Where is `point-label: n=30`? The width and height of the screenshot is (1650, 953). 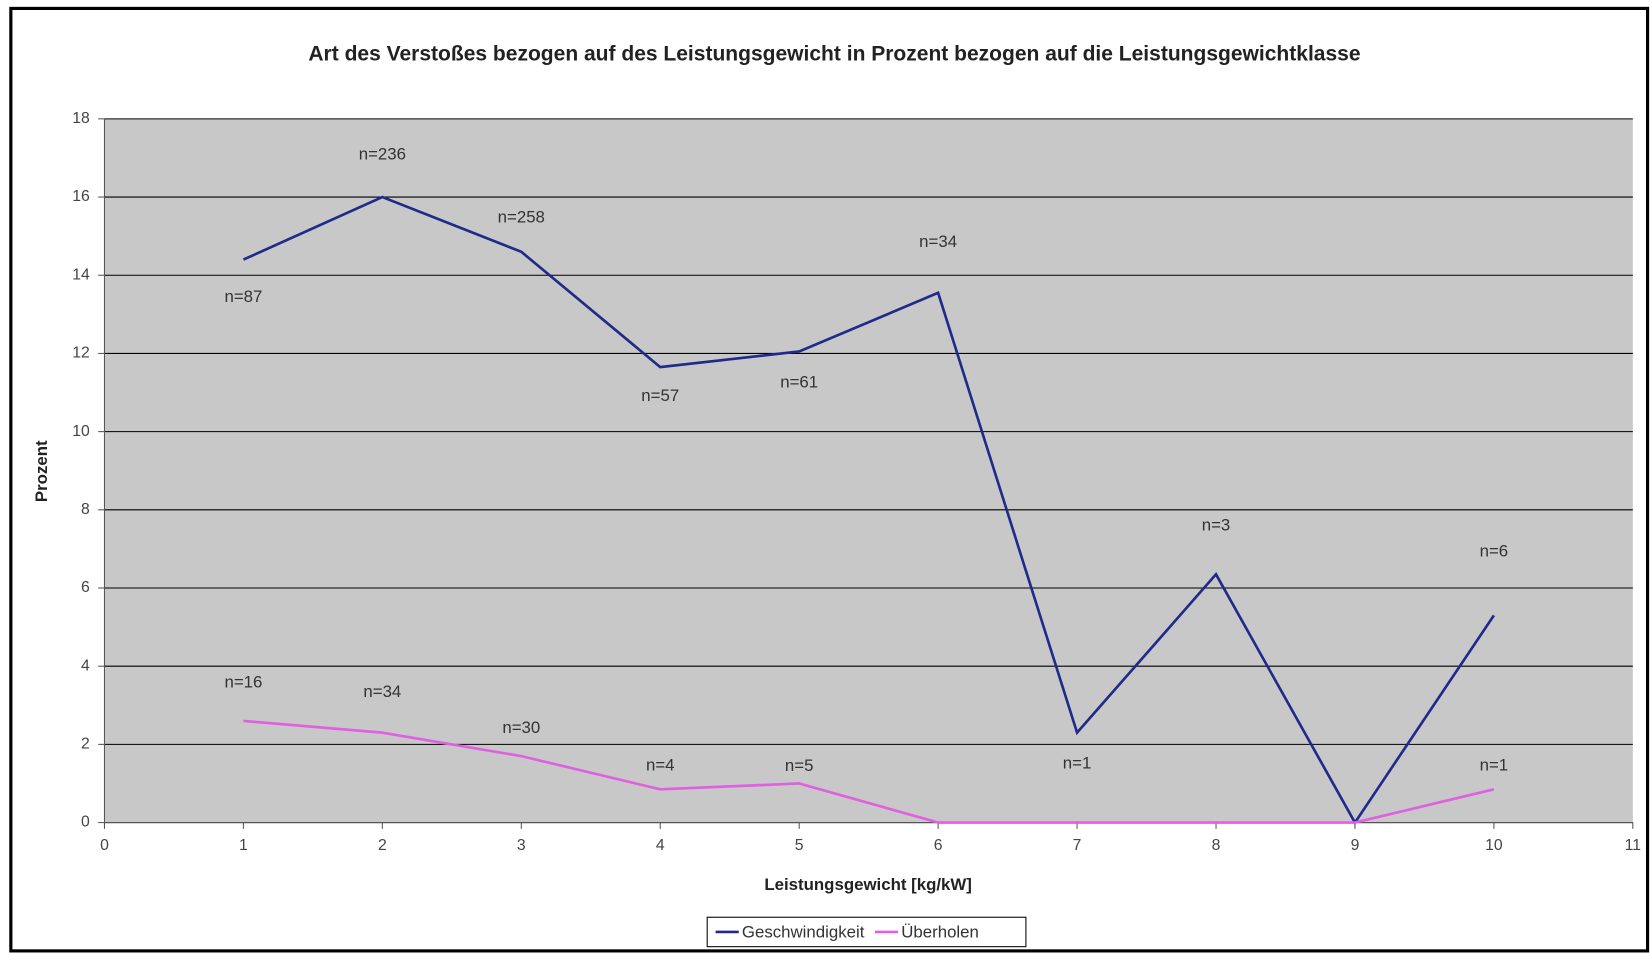 point-label: n=30 is located at coordinates (521, 727).